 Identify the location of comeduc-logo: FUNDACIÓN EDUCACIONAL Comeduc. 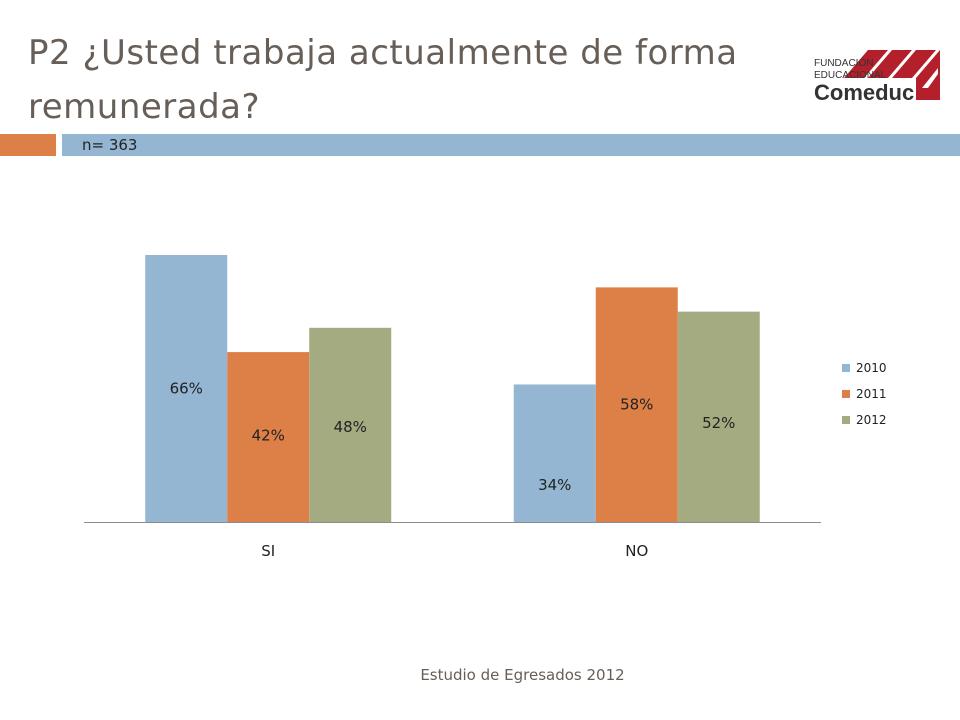
(877, 77).